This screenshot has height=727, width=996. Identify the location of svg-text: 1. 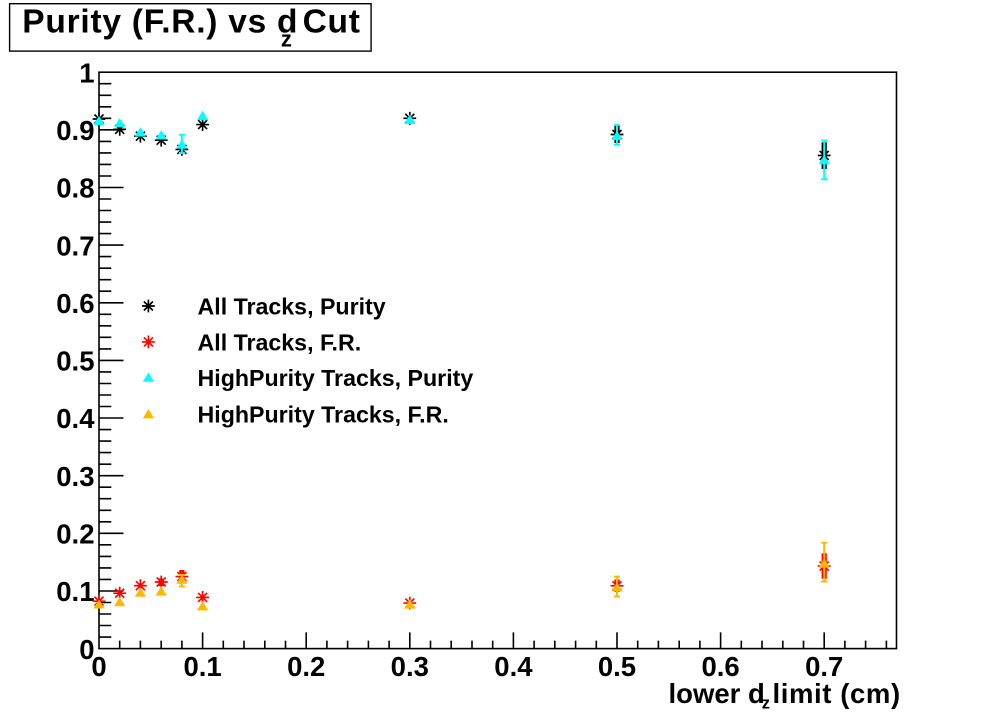
(86, 72).